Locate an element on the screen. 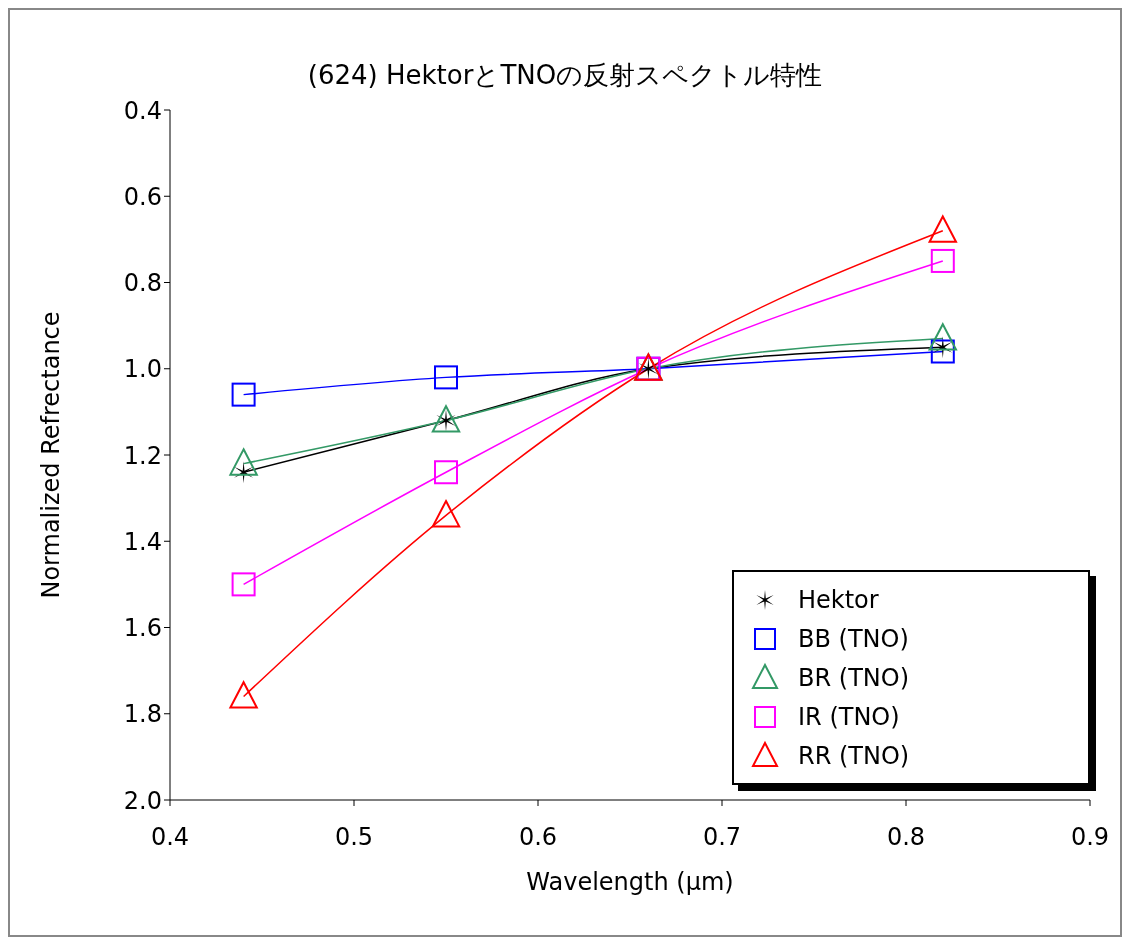 This screenshot has height=947, width=1130. chart-title: (624) HektorとTNOの反射スペクトル特性 is located at coordinates (565, 75).